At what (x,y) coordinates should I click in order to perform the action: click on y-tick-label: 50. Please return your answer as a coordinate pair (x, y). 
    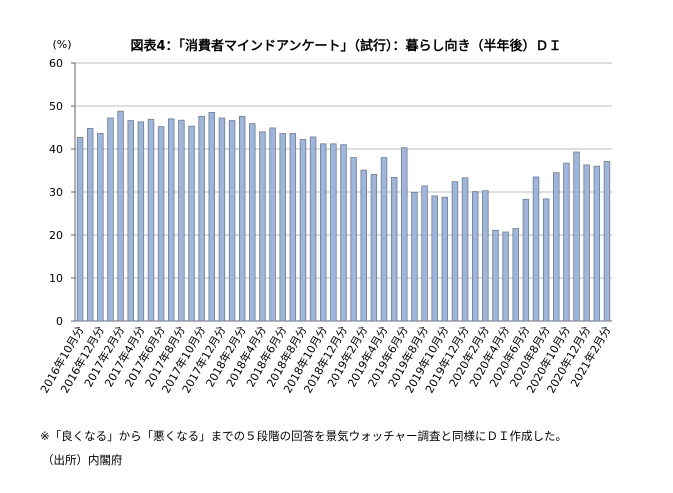
    Looking at the image, I should click on (56, 106).